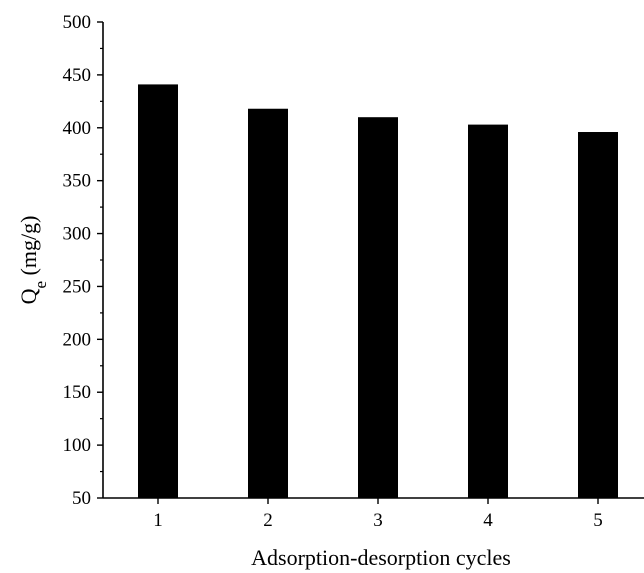 Image resolution: width=644 pixels, height=573 pixels. What do you see at coordinates (77, 234) in the screenshot?
I see `y-tick-label-300: 300` at bounding box center [77, 234].